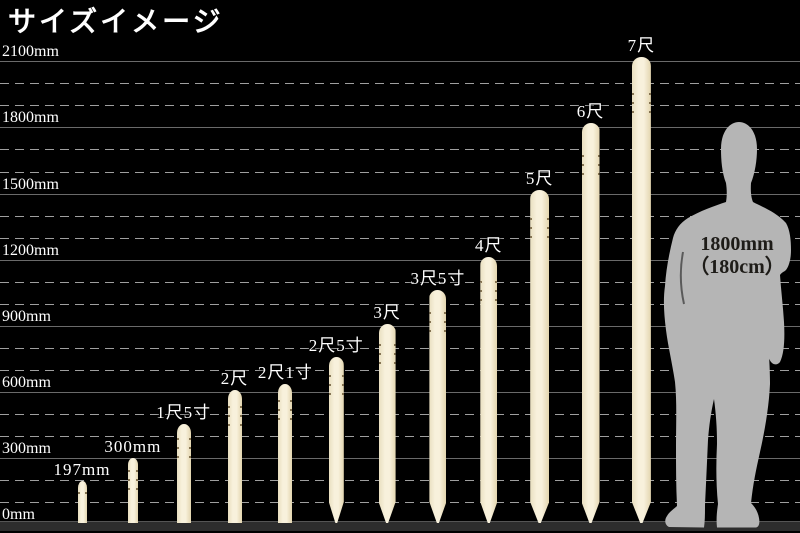  Describe the element at coordinates (184, 412) in the screenshot. I see `stake-label: 1尺5寸` at that location.